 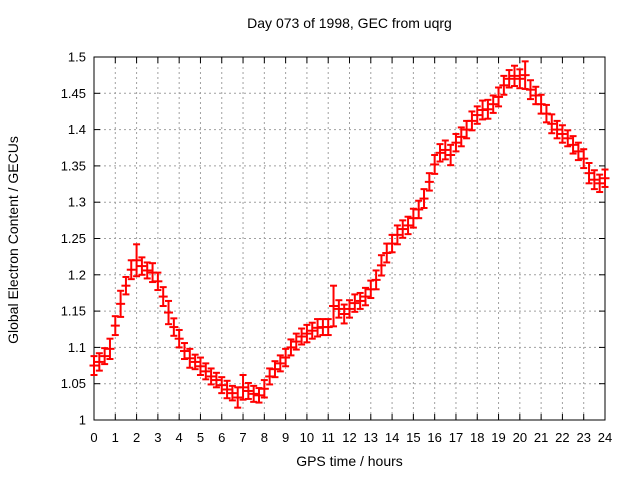 I want to click on y-tick-label: 1.4, so click(x=77, y=129).